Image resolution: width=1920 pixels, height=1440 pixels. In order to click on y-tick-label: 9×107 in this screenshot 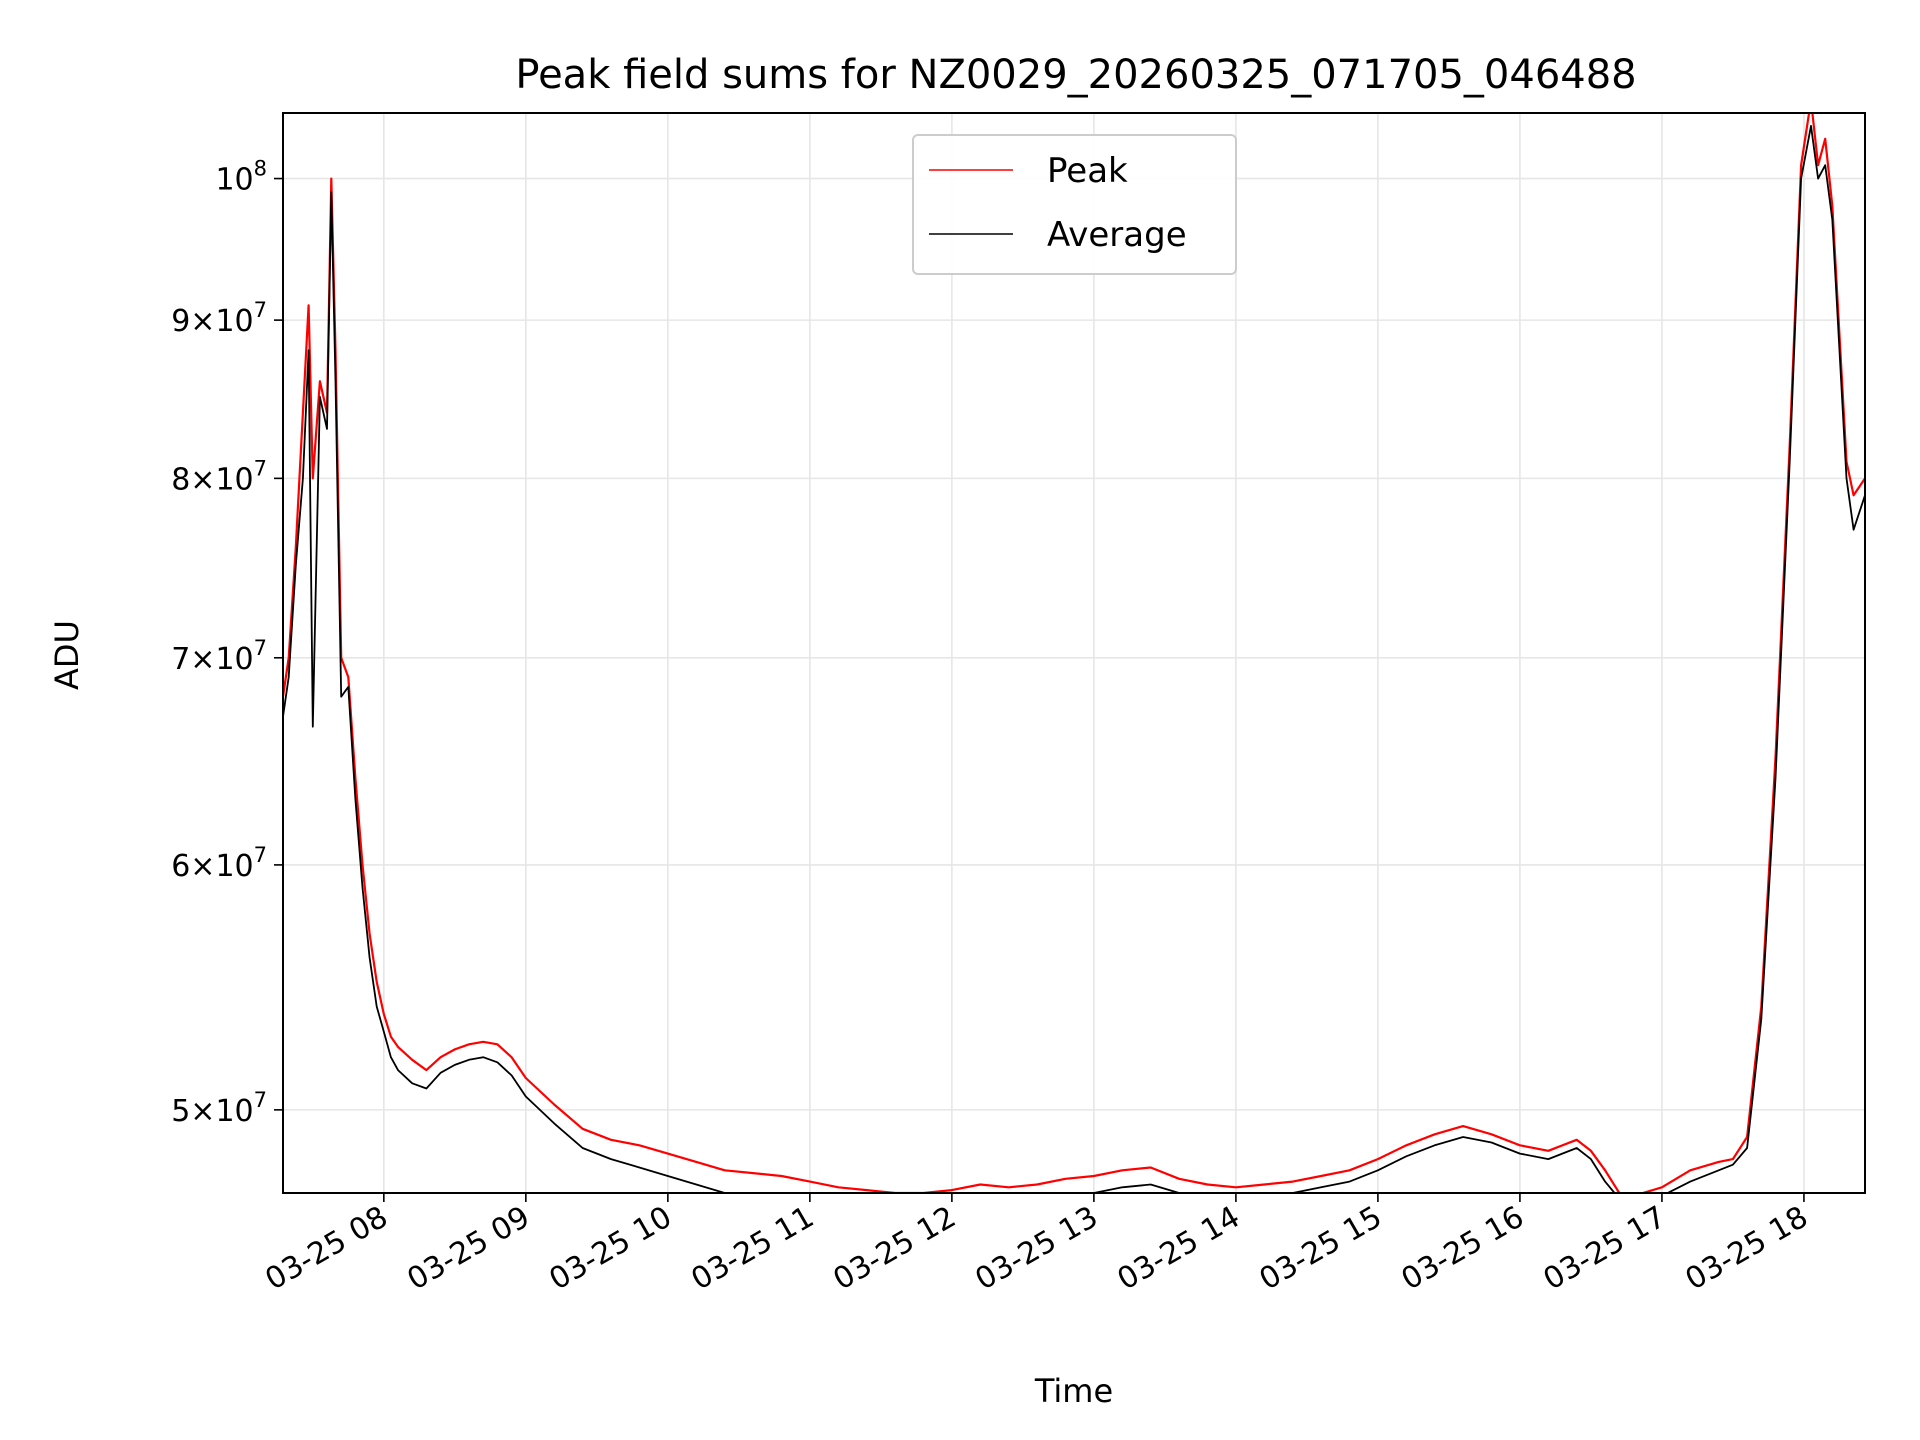, I will do `click(219, 318)`.